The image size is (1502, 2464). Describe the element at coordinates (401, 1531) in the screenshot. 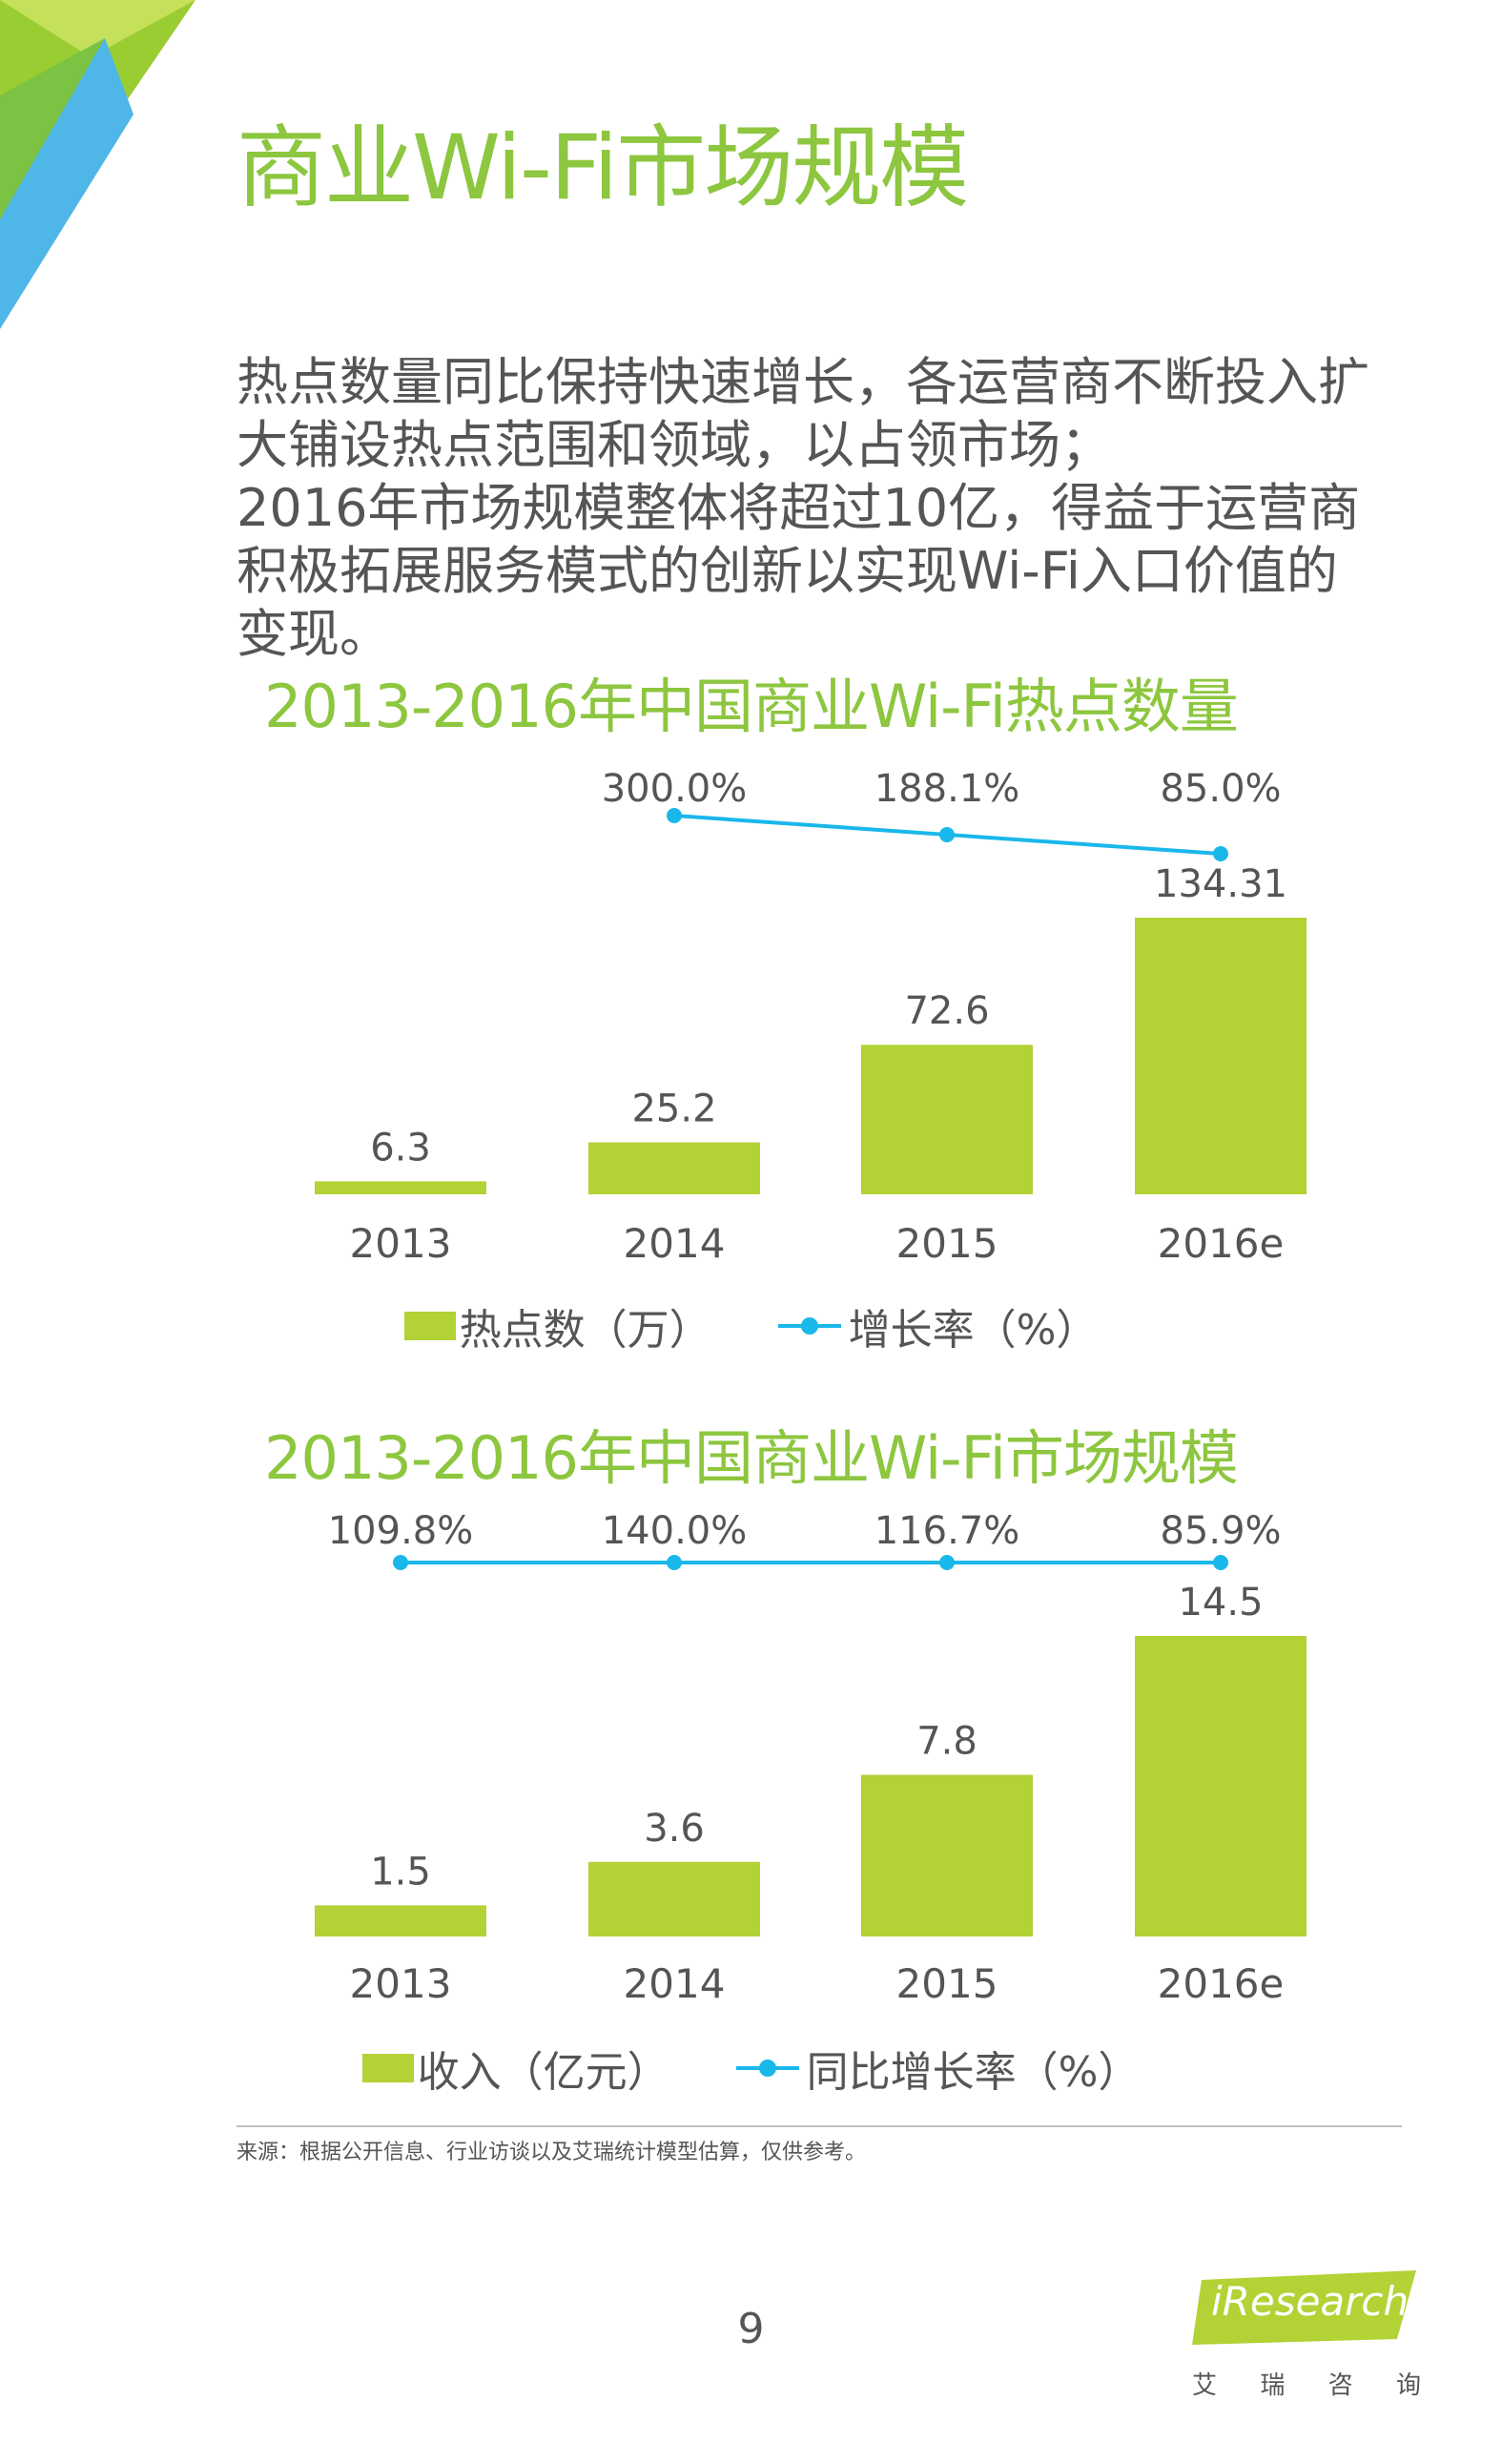

I see `growth-value-label: 109.8%` at that location.